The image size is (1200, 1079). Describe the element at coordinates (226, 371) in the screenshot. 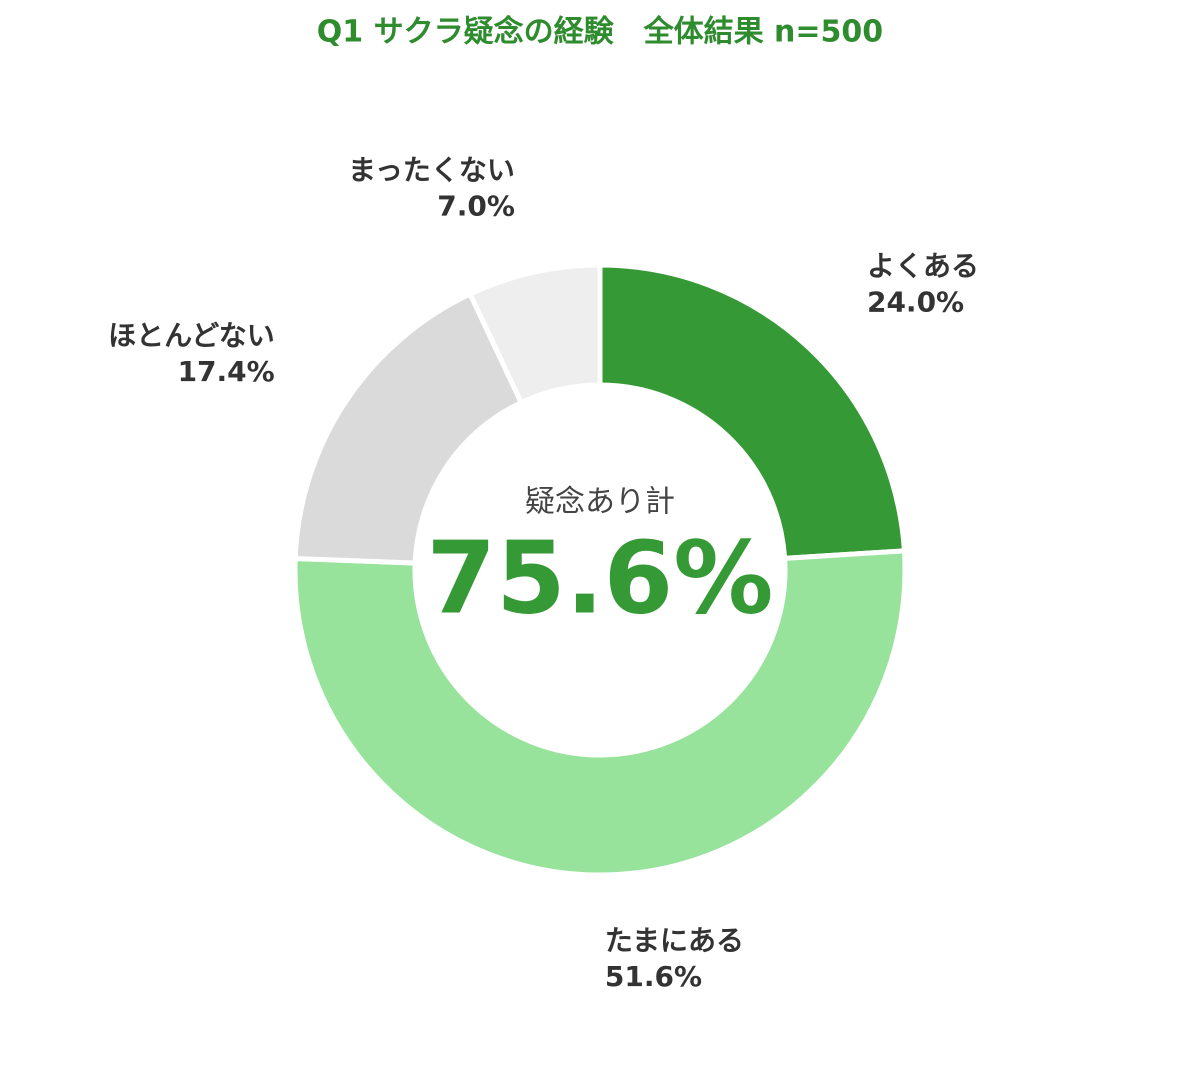

I see `segment-value: 17.4%` at that location.